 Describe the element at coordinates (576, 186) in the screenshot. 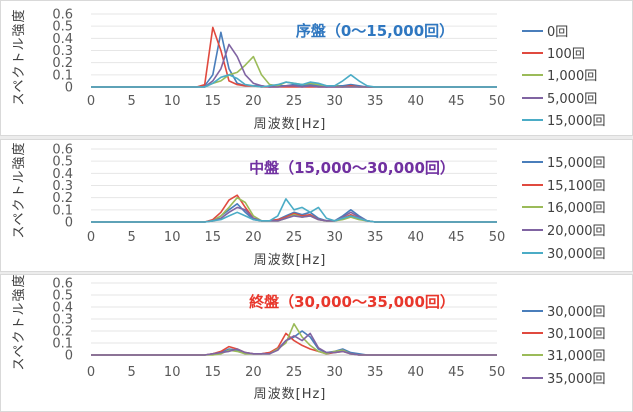

I see `legend-label: 15,100回` at that location.